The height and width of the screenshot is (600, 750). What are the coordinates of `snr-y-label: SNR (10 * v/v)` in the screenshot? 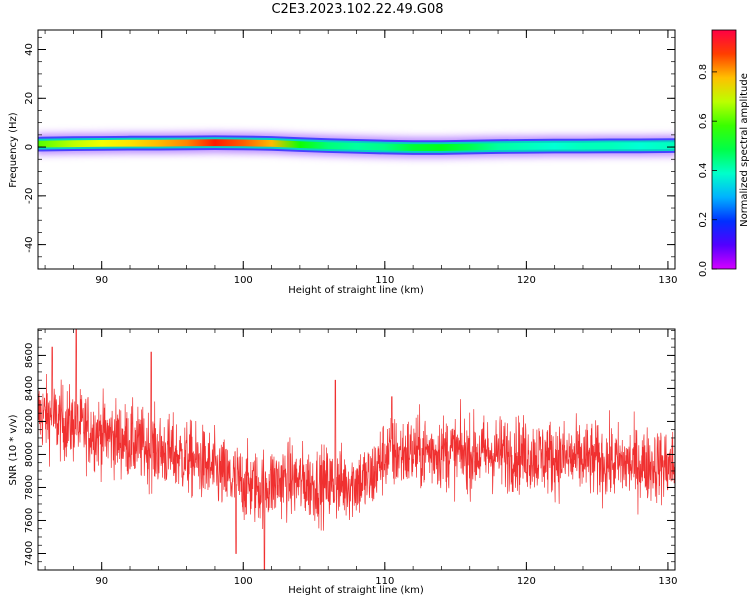 It's located at (13, 449).